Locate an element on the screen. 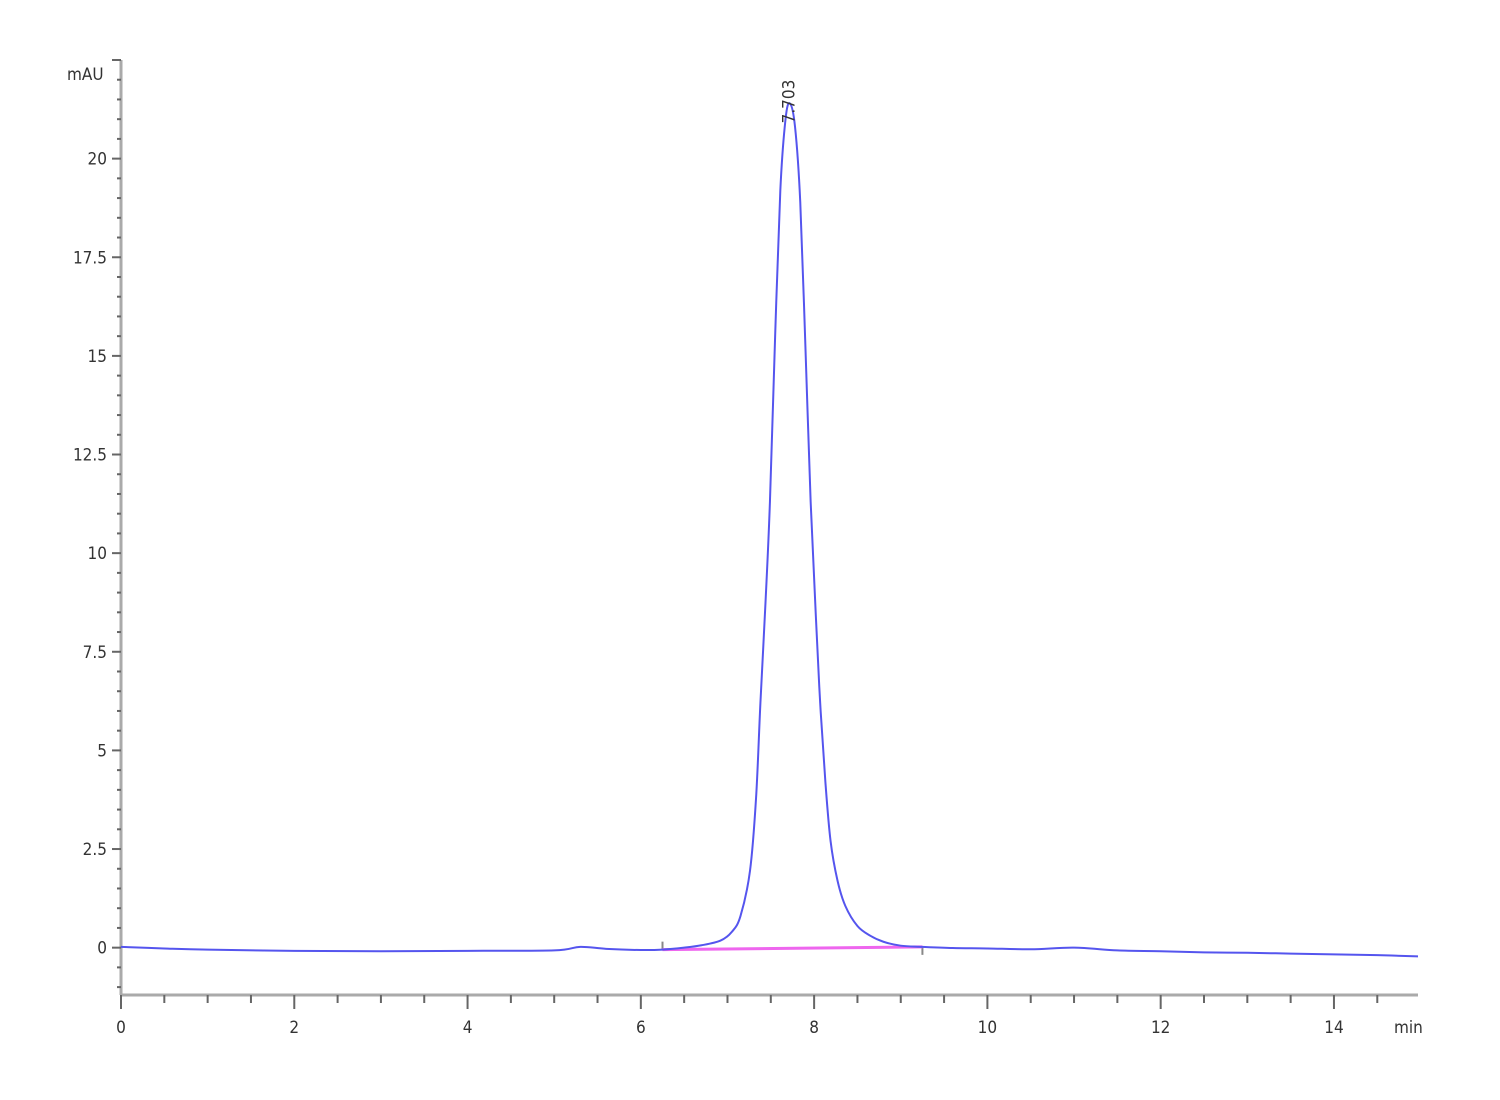 The image size is (1500, 1100). y-tick-label: 2.5 is located at coordinates (95, 850).